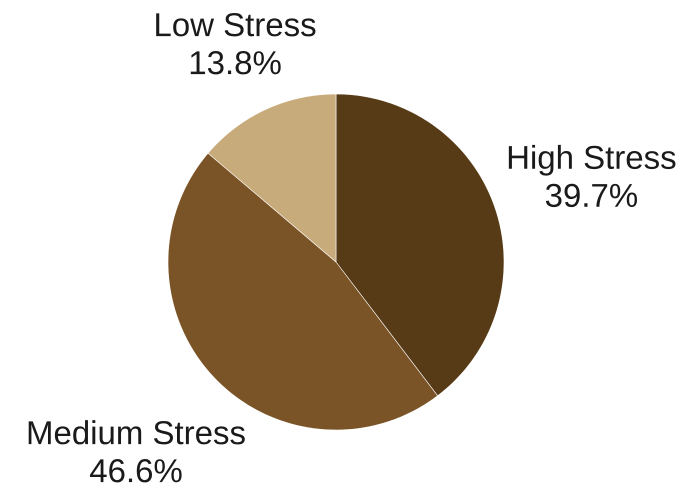 This screenshot has height=491, width=692. Describe the element at coordinates (136, 470) in the screenshot. I see `data-label: 46.6%` at that location.